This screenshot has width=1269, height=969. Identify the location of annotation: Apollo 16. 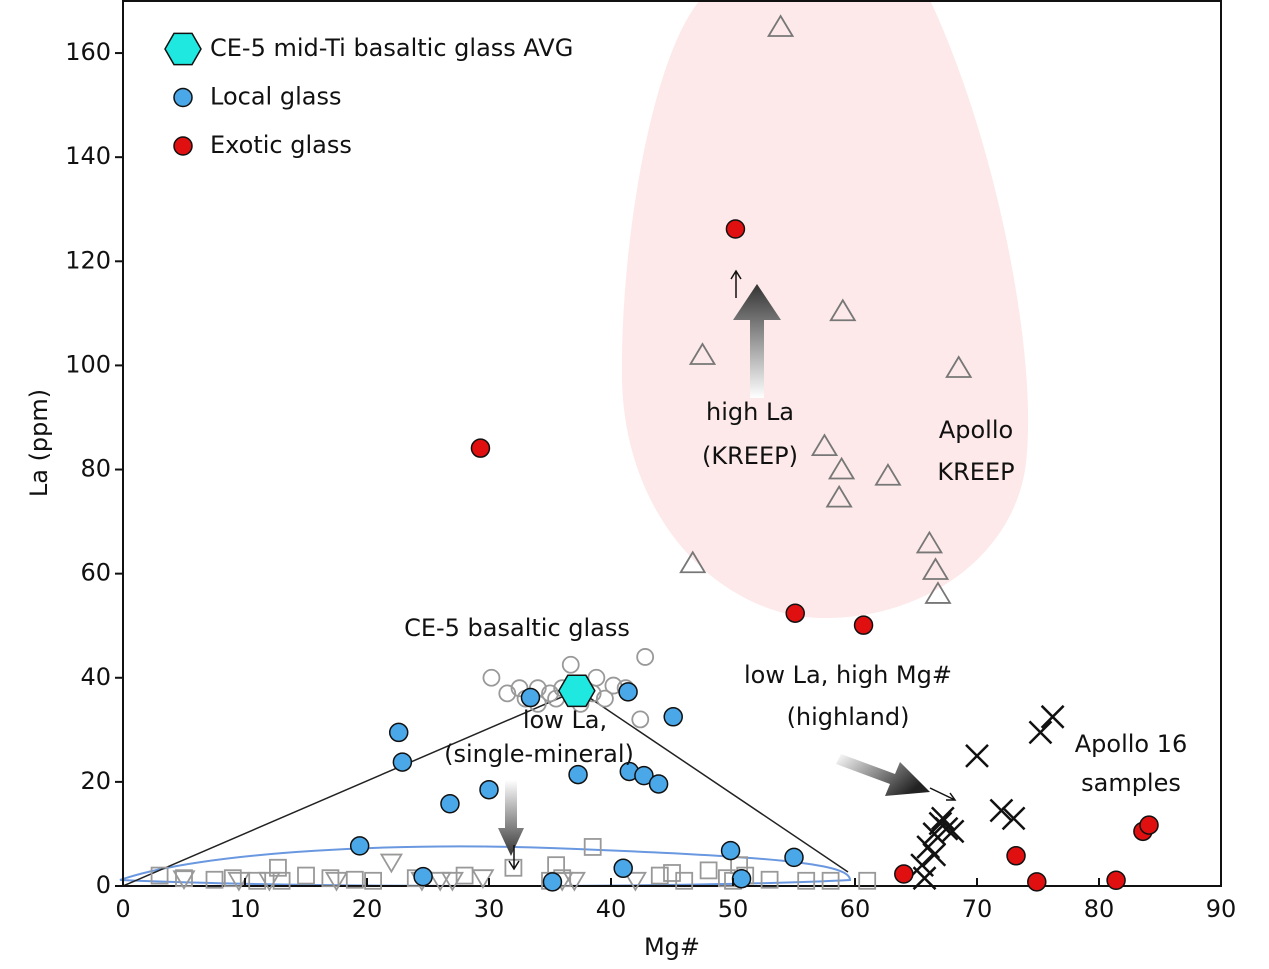
(1131, 744).